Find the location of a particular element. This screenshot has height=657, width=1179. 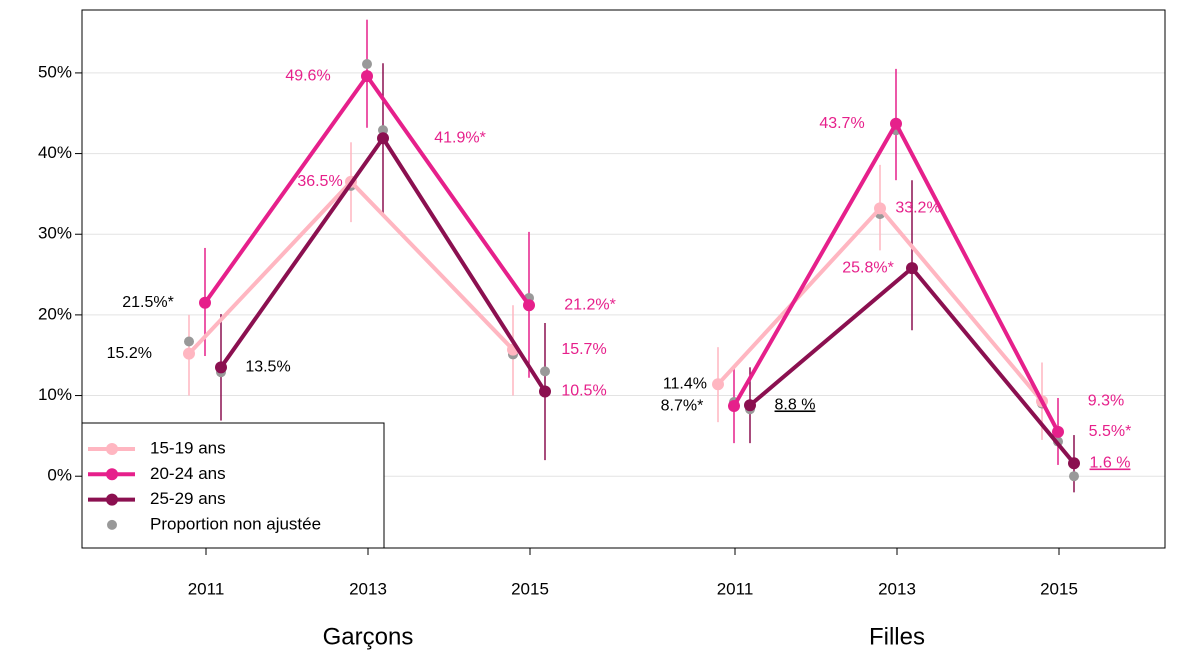

data-label: 5.5%* is located at coordinates (1110, 431).